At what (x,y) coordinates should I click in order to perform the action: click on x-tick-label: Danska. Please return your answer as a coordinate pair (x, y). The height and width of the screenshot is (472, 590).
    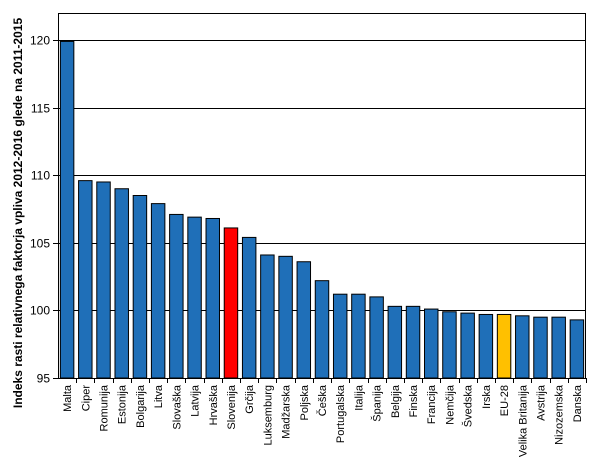
    Looking at the image, I should click on (578, 403).